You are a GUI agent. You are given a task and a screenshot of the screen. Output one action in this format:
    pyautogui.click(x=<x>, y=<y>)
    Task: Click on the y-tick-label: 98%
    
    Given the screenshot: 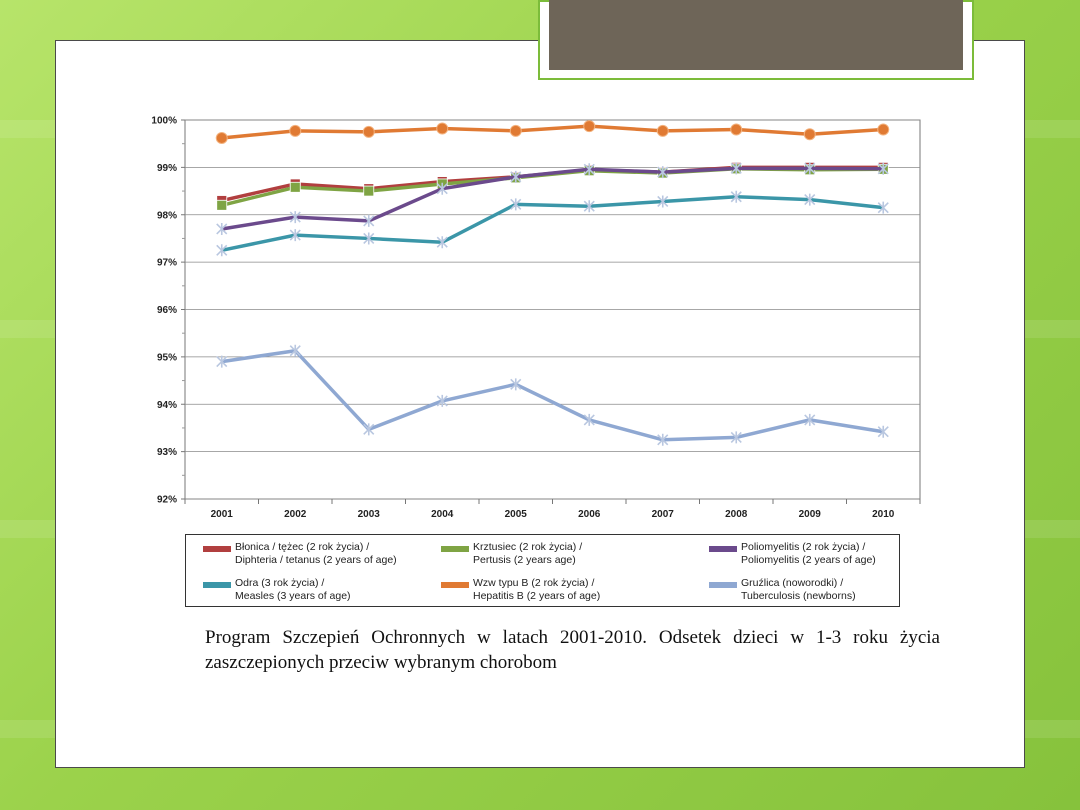 What is the action you would take?
    pyautogui.click(x=167, y=215)
    